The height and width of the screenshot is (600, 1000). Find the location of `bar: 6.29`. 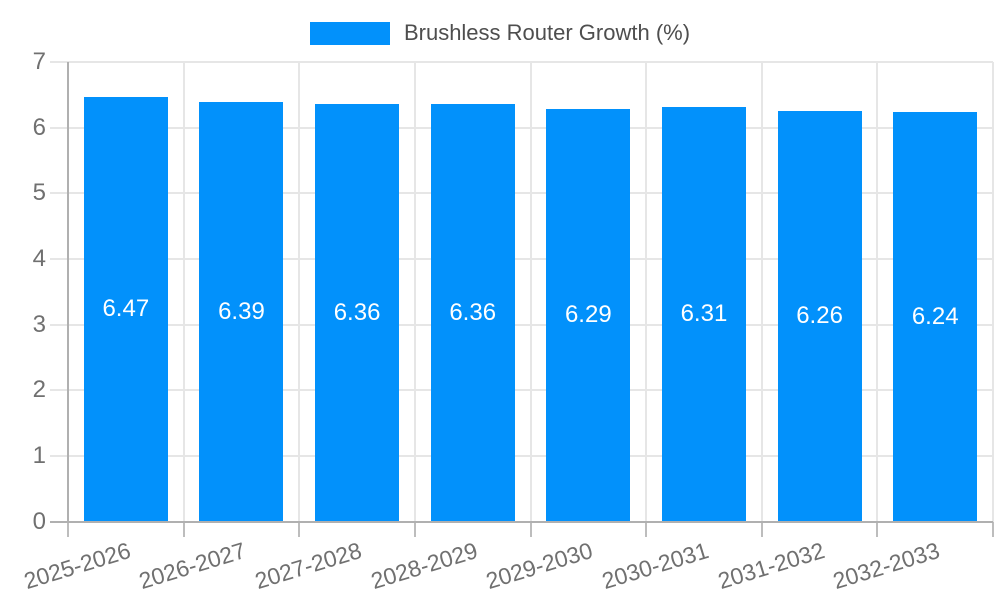

bar: 6.29 is located at coordinates (588, 315).